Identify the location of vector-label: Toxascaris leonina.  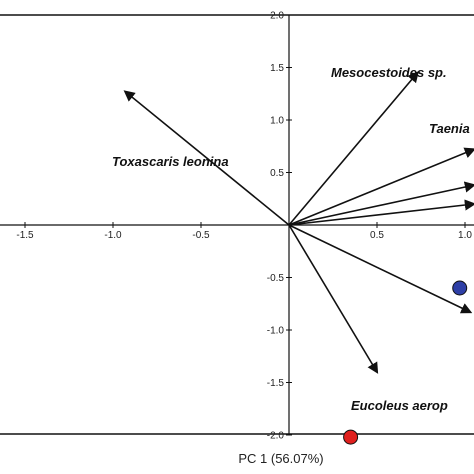
(170, 161).